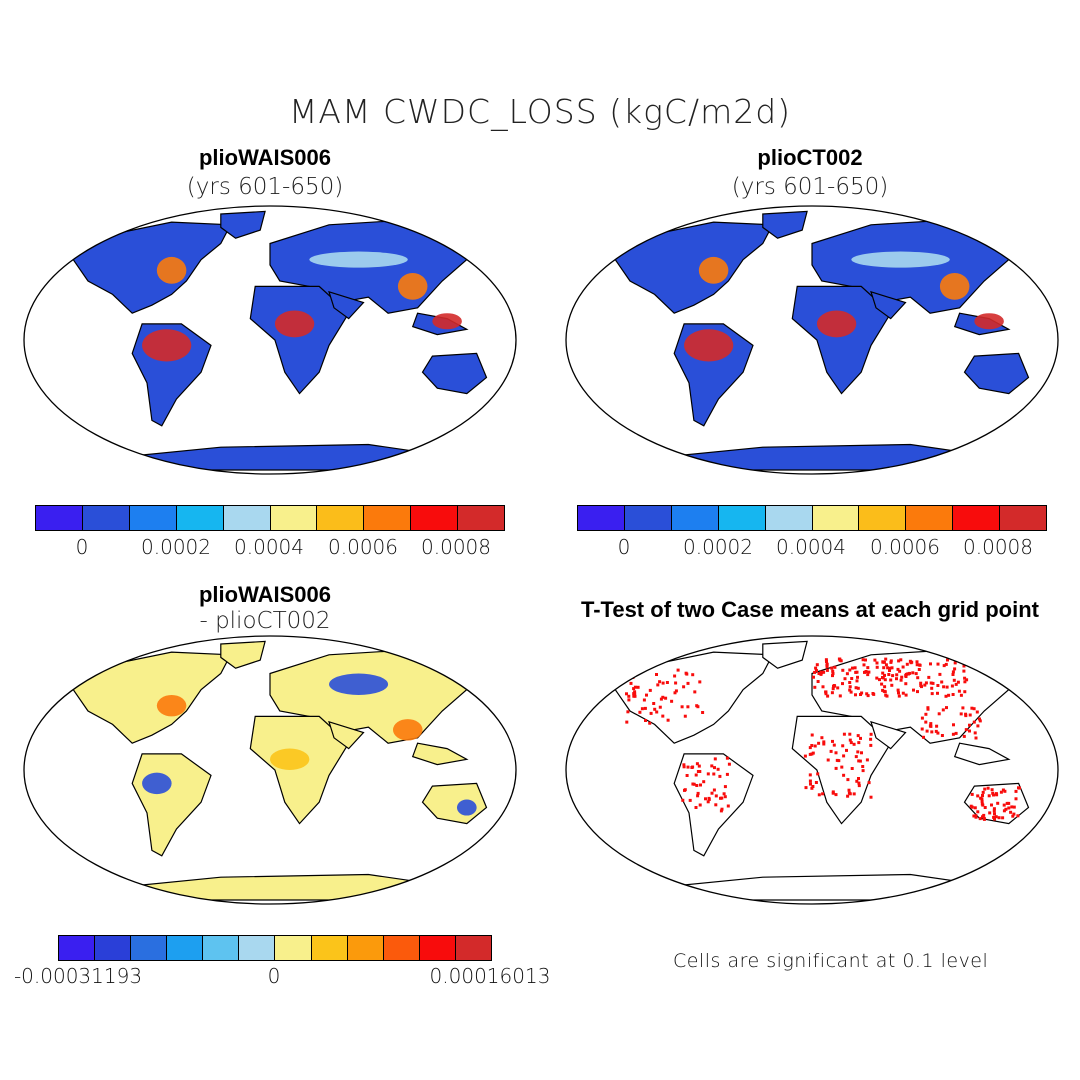  What do you see at coordinates (694, 697) in the screenshot?
I see `landmass-northAmerica` at bounding box center [694, 697].